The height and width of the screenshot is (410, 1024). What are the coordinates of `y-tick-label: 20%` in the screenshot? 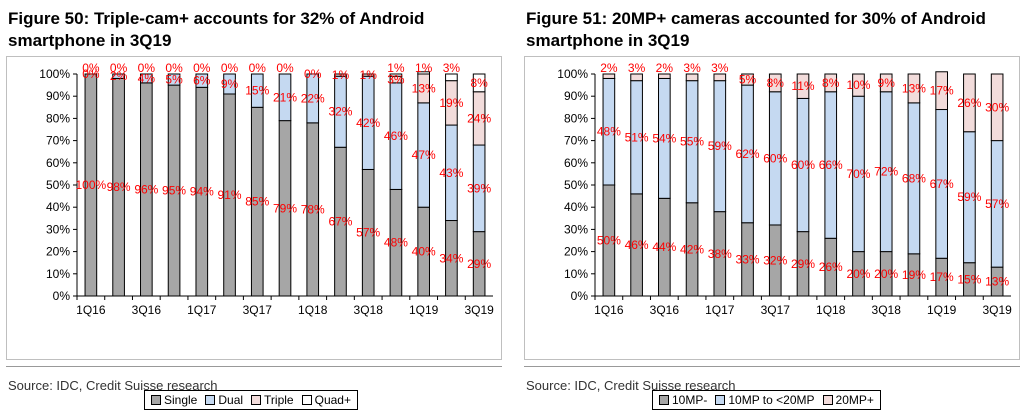 It's located at (58, 252).